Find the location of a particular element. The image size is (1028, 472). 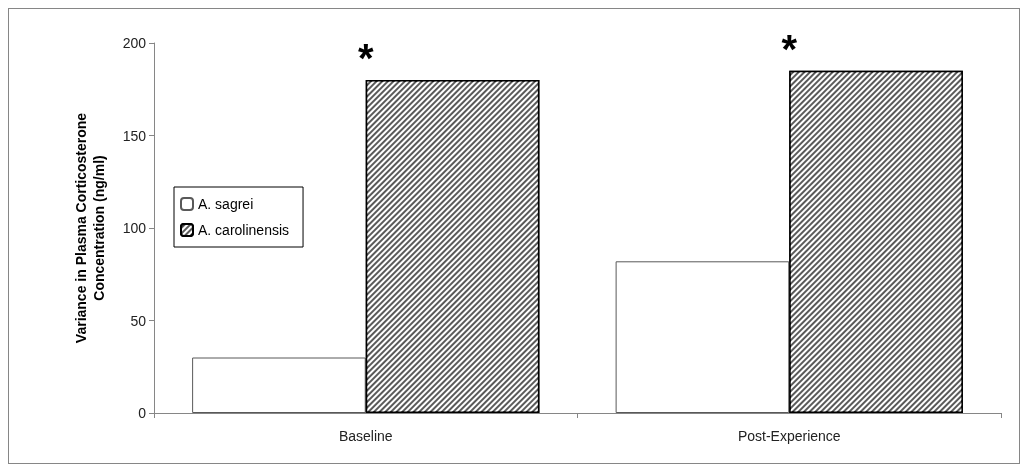

x-tick-label: Baseline is located at coordinates (365, 436).